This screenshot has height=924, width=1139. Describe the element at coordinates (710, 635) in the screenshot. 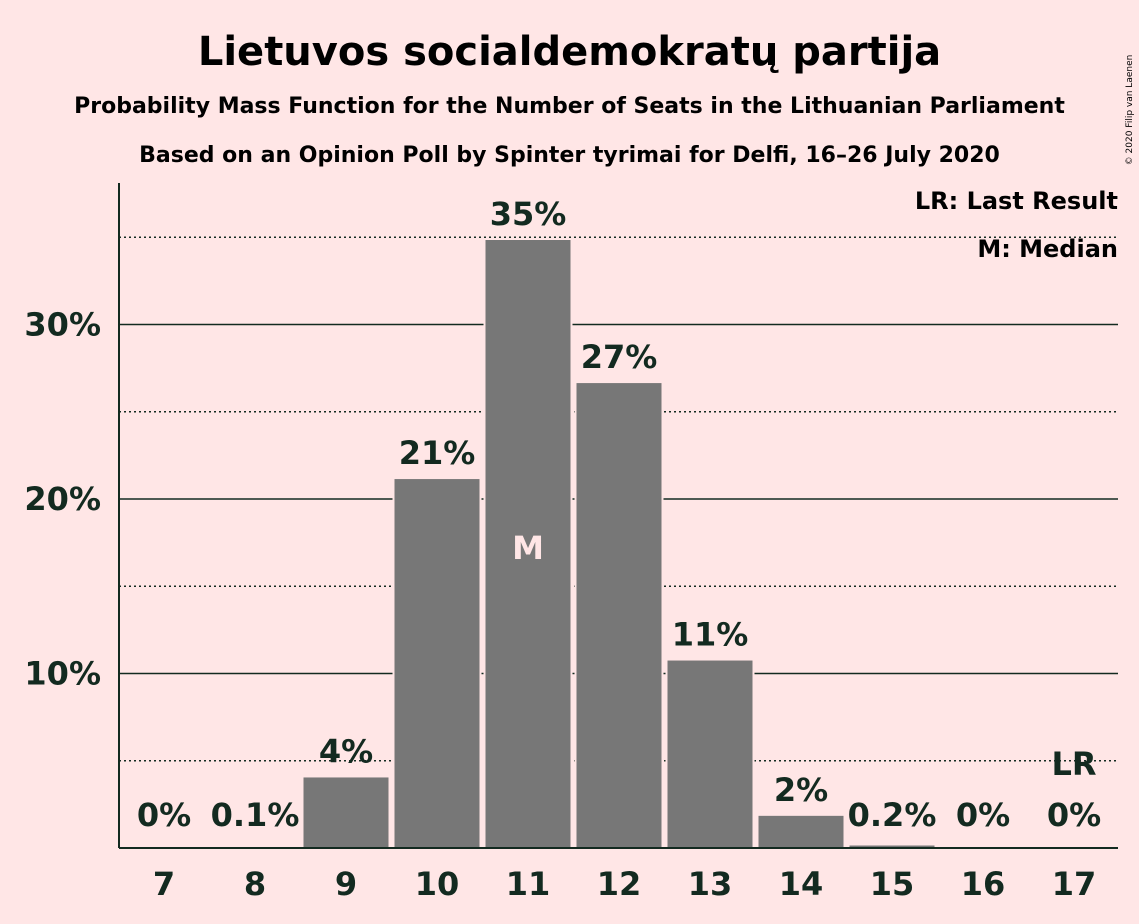

I see `bar-value-label: 11%` at that location.